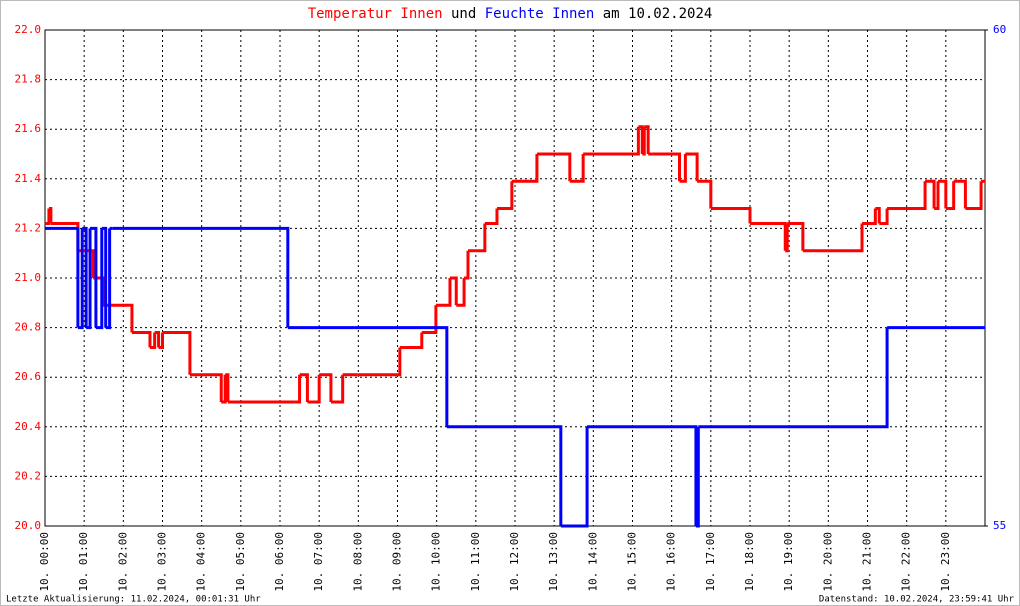  I want to click on title-temp: Temperatur Innen, so click(375, 14).